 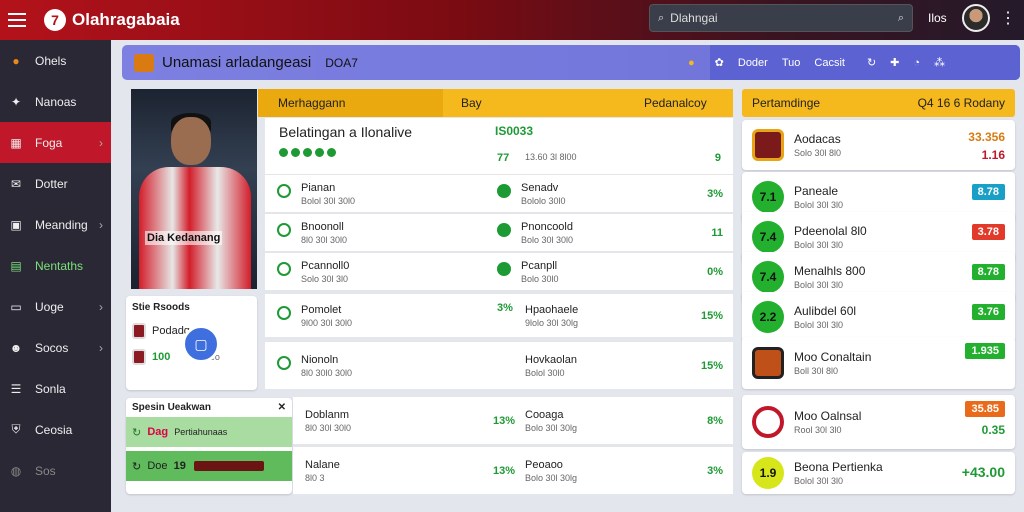 What do you see at coordinates (691, 62) in the screenshot?
I see `alert-icon: ●` at bounding box center [691, 62].